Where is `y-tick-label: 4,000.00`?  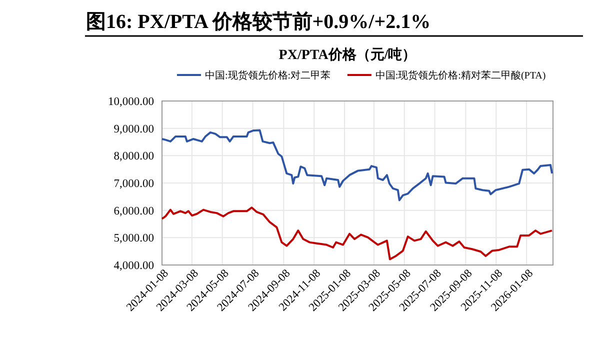 y-tick-label: 4,000.00 is located at coordinates (134, 266).